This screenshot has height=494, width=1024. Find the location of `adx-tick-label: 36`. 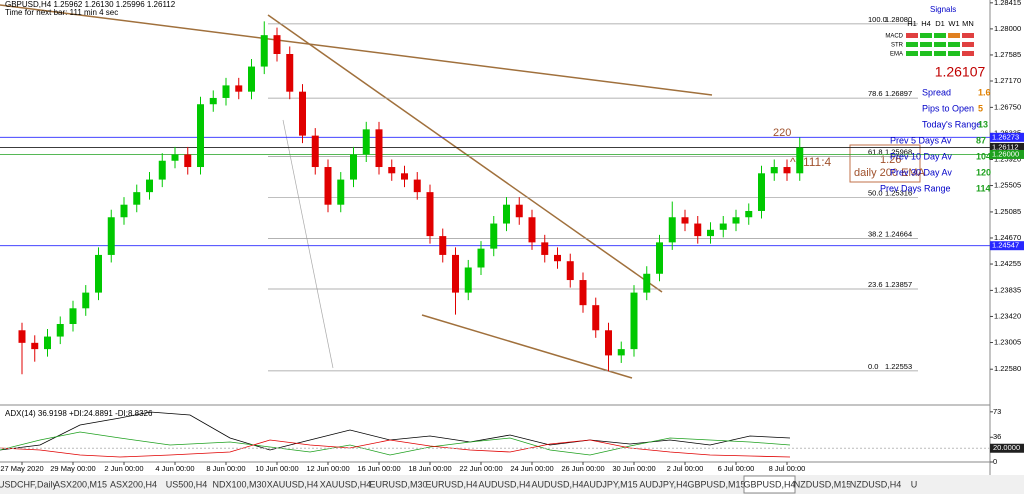

adx-tick-label: 36 is located at coordinates (997, 436).